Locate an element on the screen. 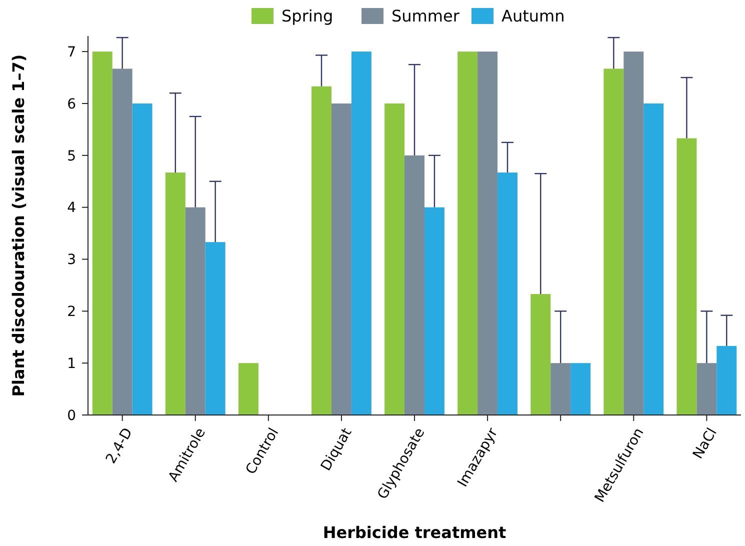 The width and height of the screenshot is (745, 546). y-tick-label: 2 is located at coordinates (71, 312).